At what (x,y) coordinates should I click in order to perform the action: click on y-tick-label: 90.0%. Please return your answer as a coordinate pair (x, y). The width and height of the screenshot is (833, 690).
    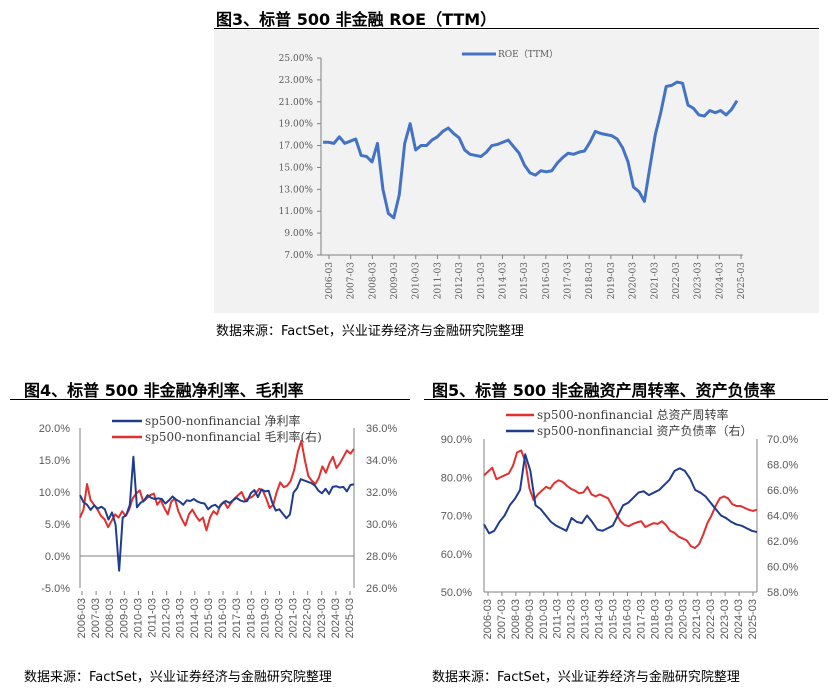
    Looking at the image, I should click on (456, 440).